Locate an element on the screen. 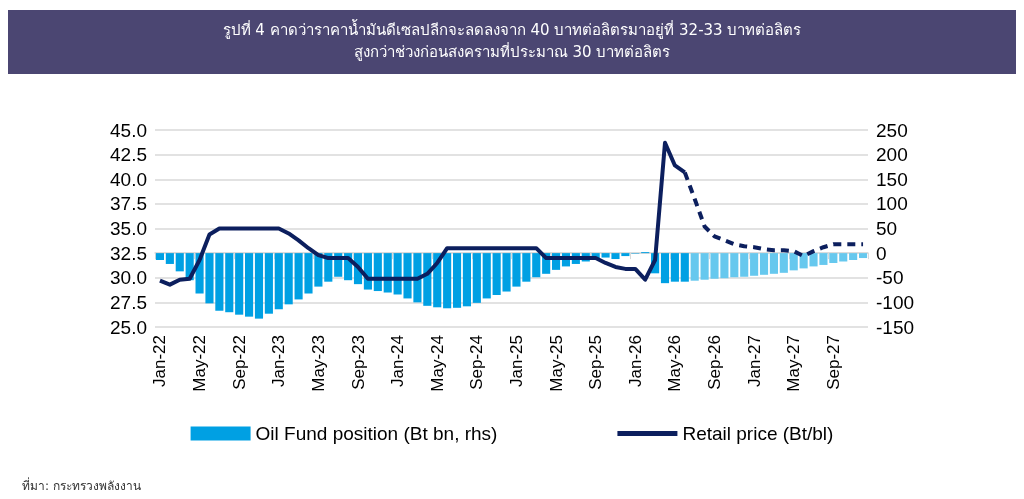 The image size is (1024, 499). x-tick-label: Jan-23 is located at coordinates (279, 361).